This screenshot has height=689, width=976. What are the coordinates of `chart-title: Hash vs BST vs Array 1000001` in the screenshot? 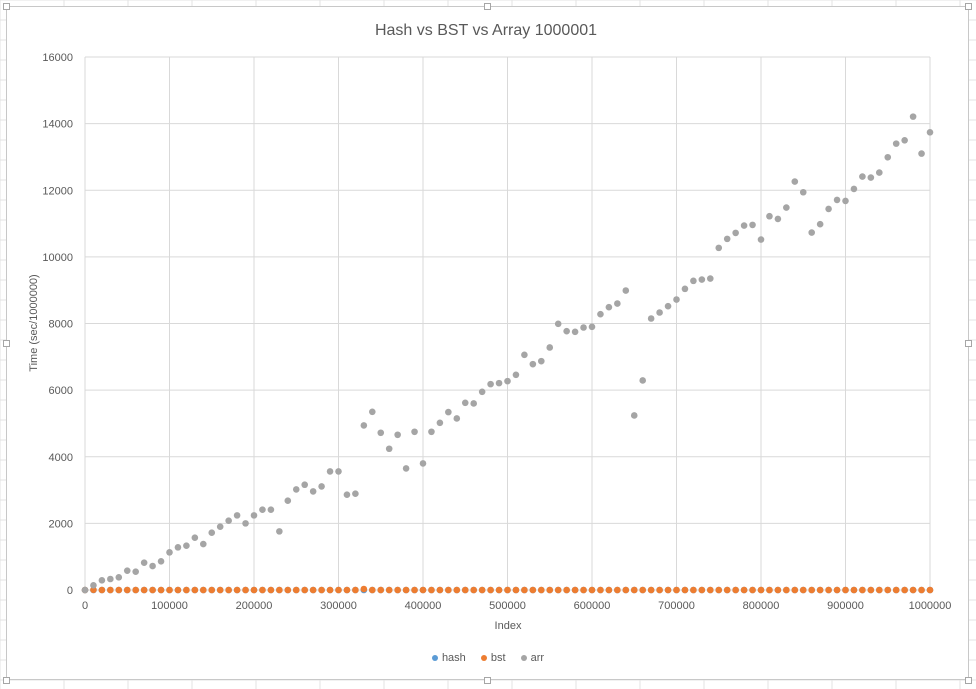 It's located at (486, 30).